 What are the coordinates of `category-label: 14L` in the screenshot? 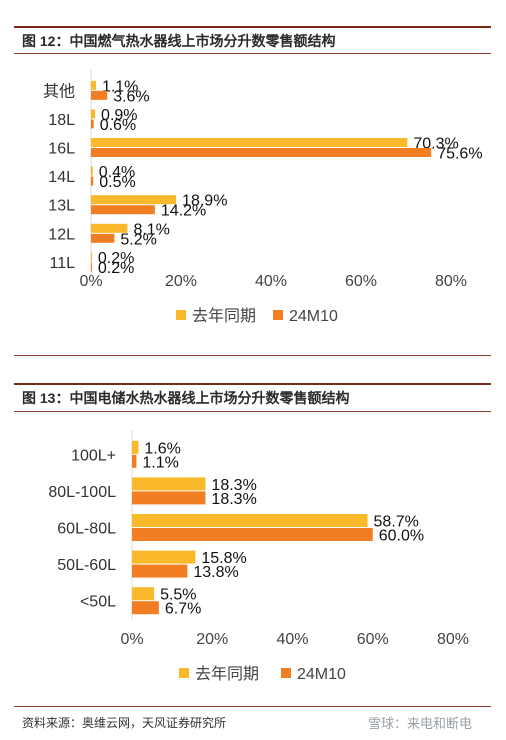 It's located at (61, 177).